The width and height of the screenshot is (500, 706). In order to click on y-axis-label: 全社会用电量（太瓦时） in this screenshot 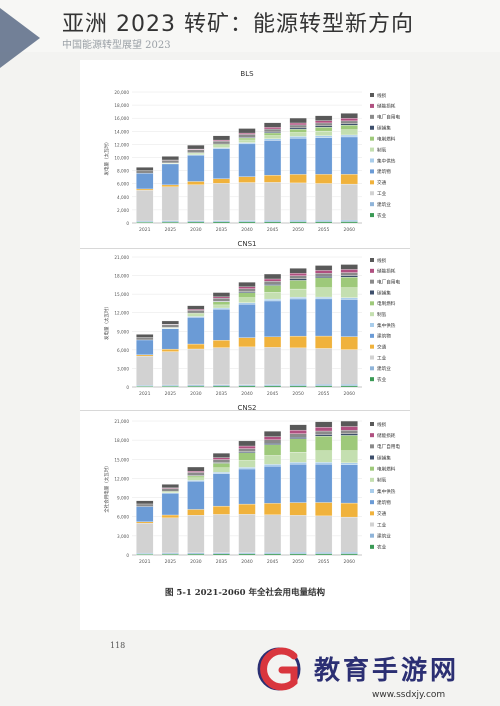, I will do `click(106, 488)`.